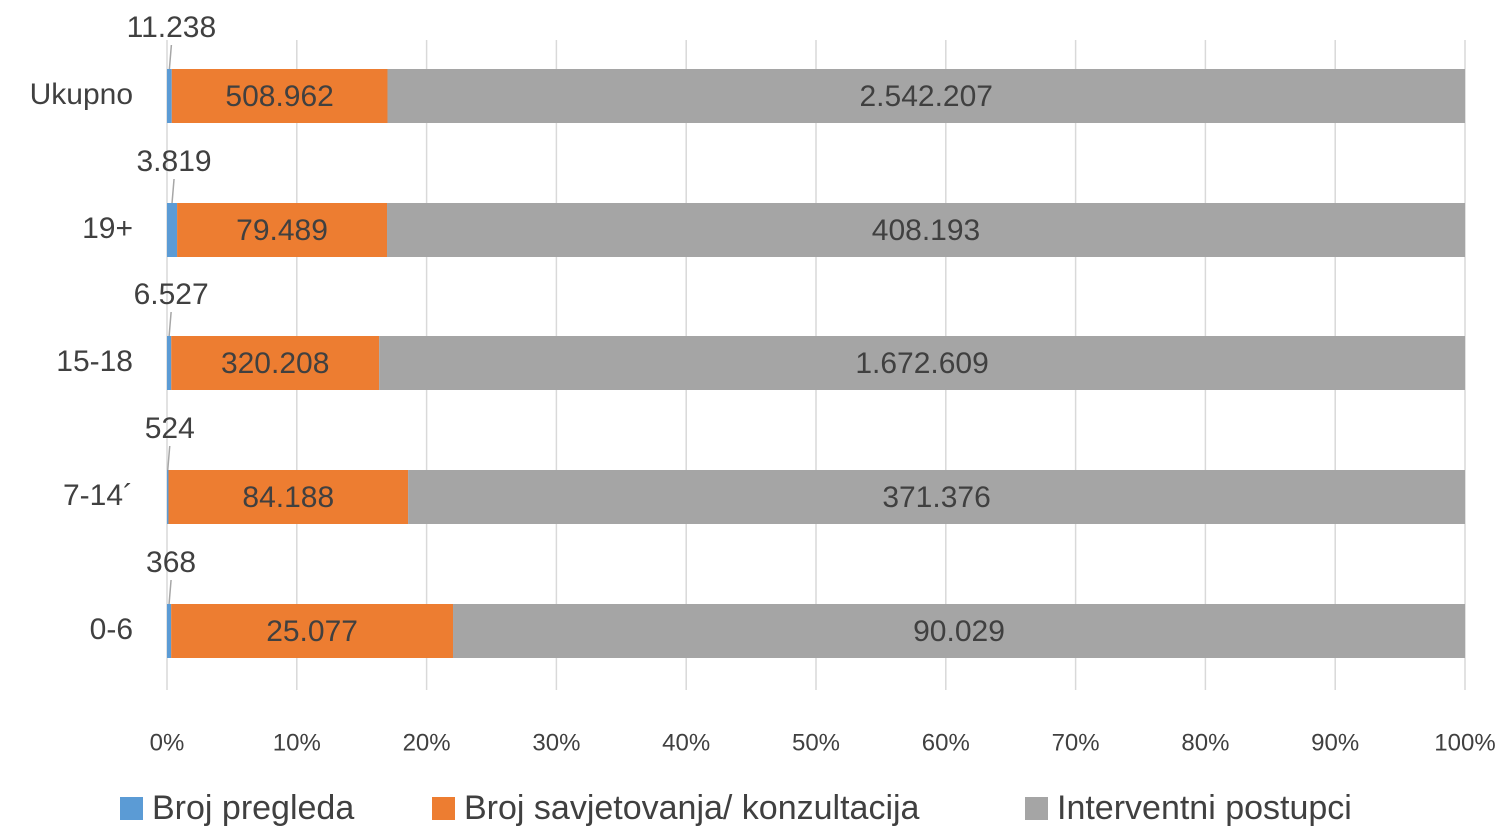  I want to click on data-label: 368, so click(171, 562).